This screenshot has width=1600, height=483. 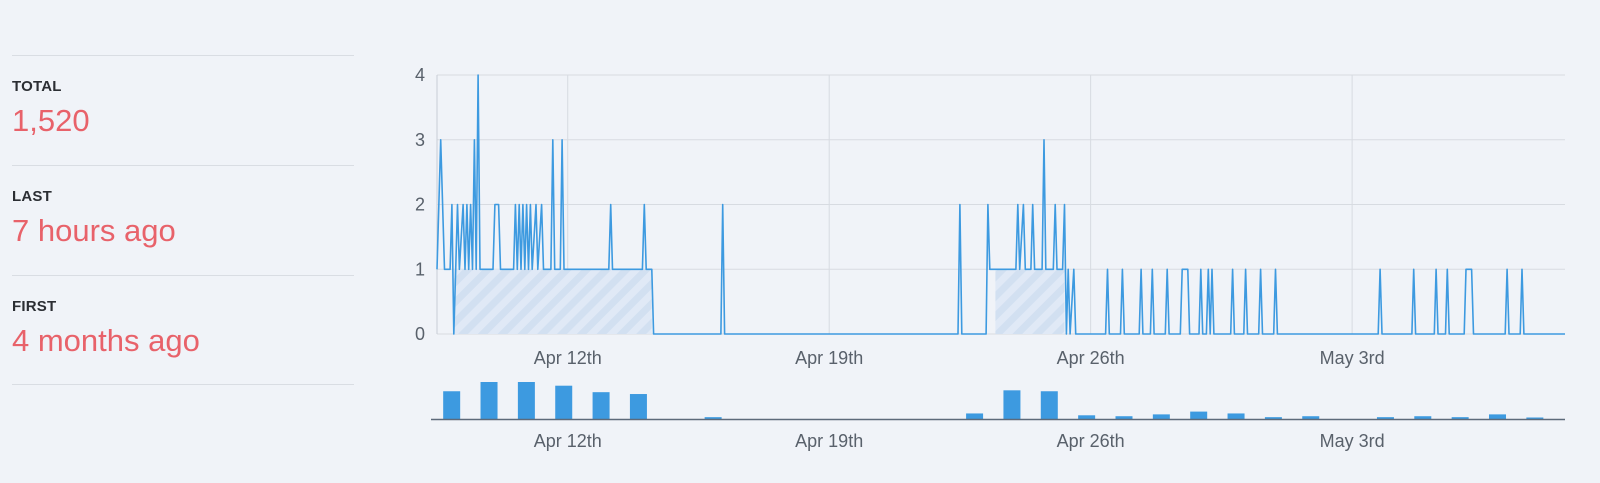 I want to click on stat-last-label: LAST, so click(x=32, y=196).